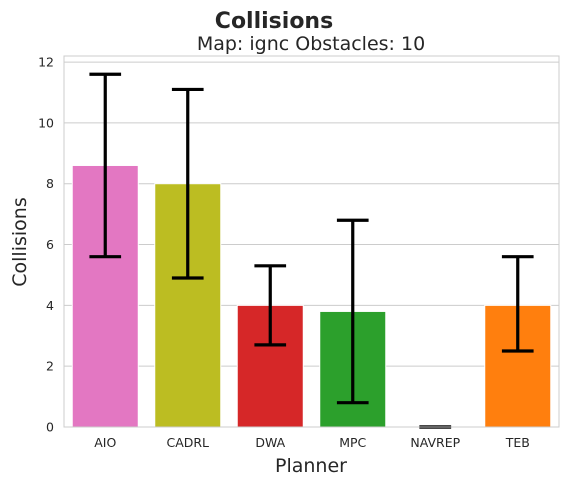  What do you see at coordinates (50, 427) in the screenshot?
I see `y-tick-label: 0` at bounding box center [50, 427].